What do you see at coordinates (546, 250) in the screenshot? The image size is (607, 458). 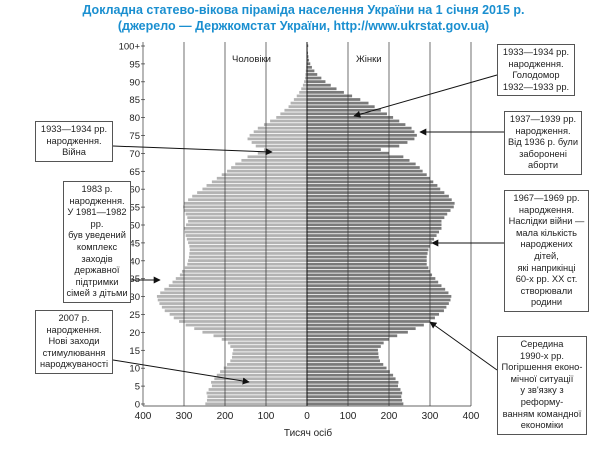 I see `callout-line: народжених дітей,` at bounding box center [546, 250].